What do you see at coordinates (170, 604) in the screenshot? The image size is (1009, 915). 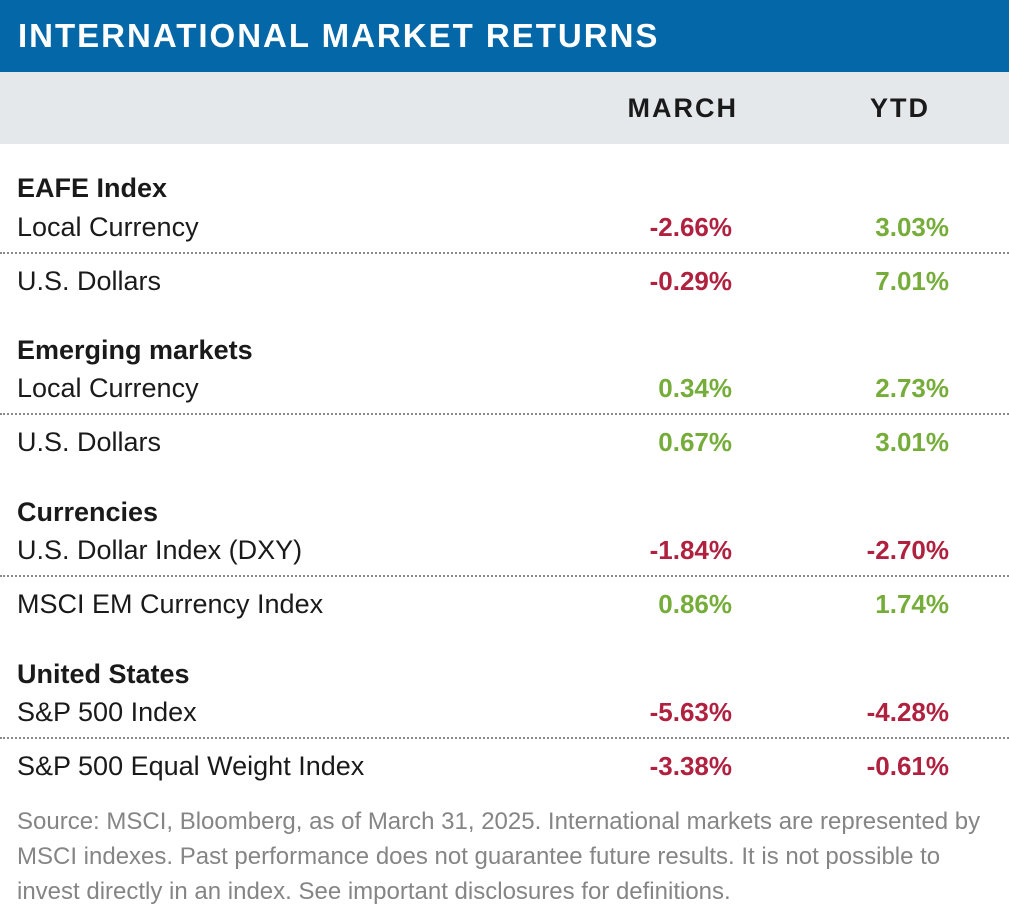 I see `row-label: MSCI EM Currency Index` at bounding box center [170, 604].